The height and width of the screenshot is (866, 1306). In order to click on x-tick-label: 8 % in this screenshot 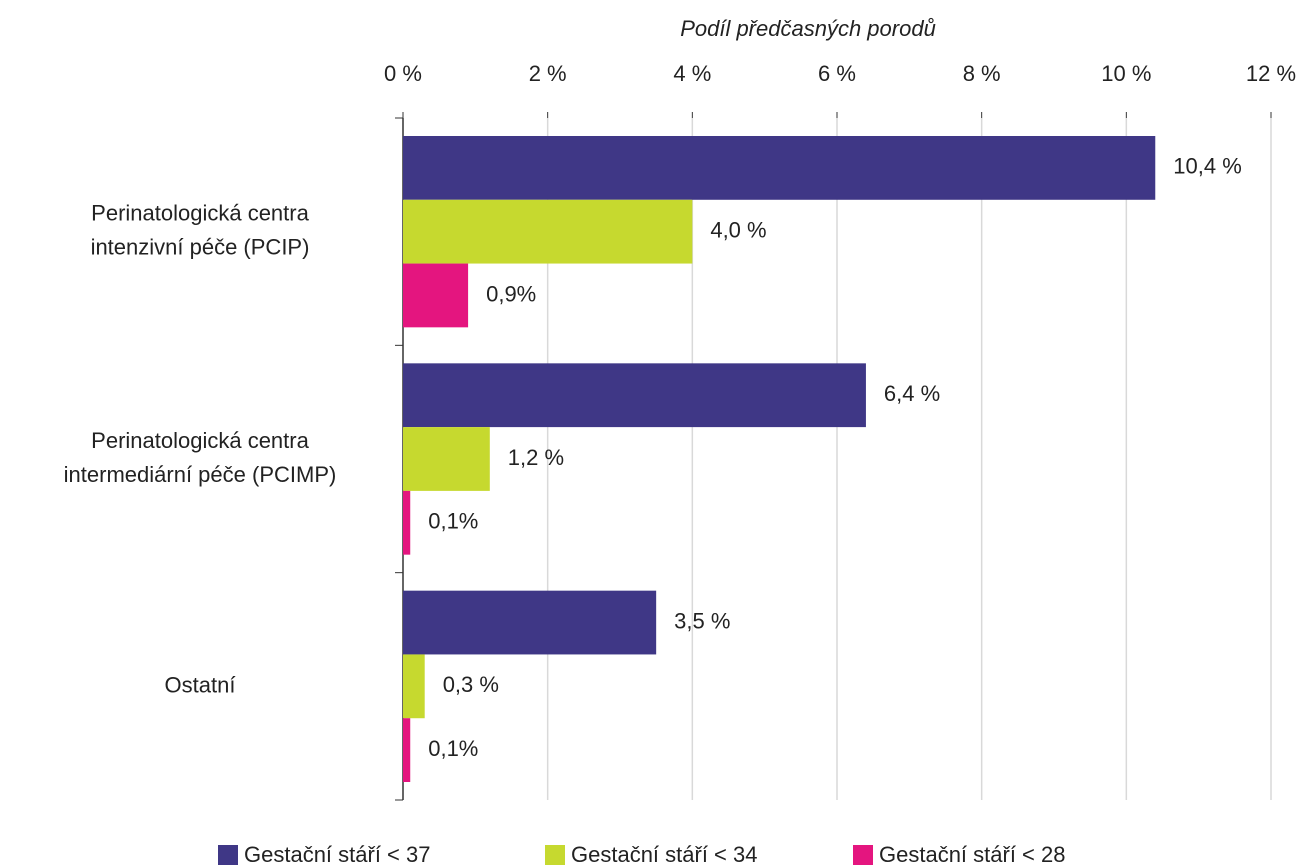, I will do `click(982, 73)`.